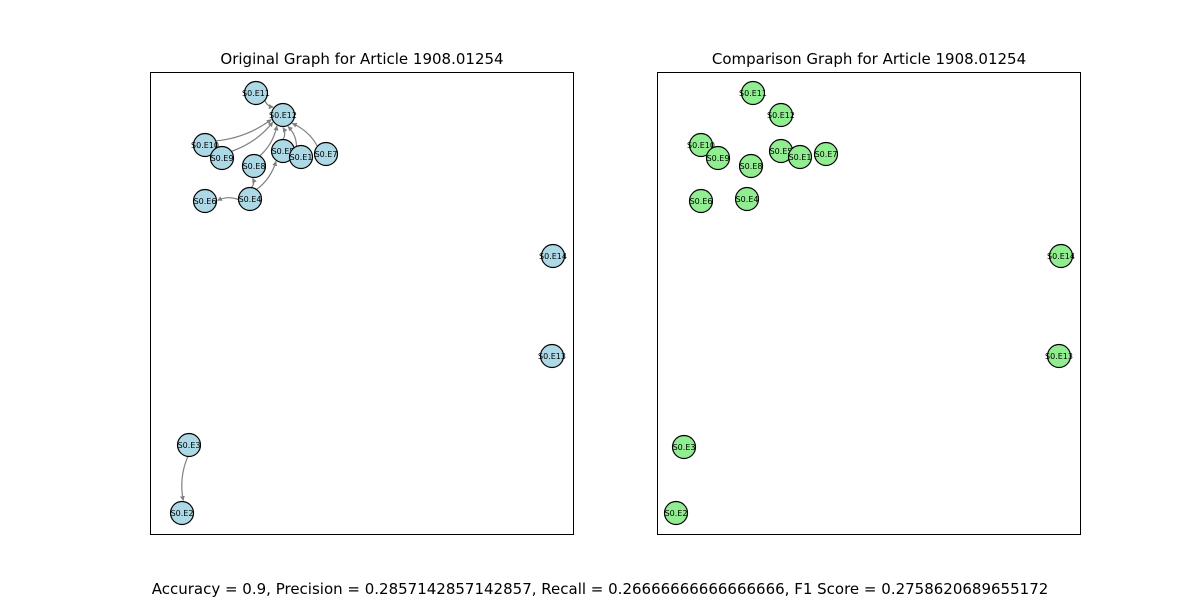  I want to click on panel-title-comparison: Comparison Graph for Article 1908.01254, so click(869, 59).